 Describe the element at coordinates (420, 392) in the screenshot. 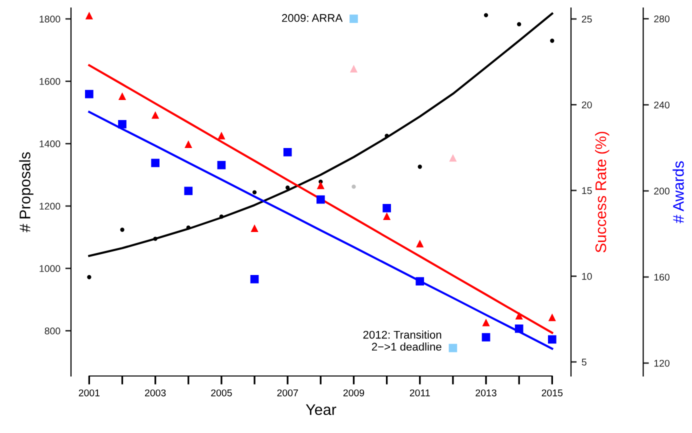

I see `x-tick-label: 2011` at that location.